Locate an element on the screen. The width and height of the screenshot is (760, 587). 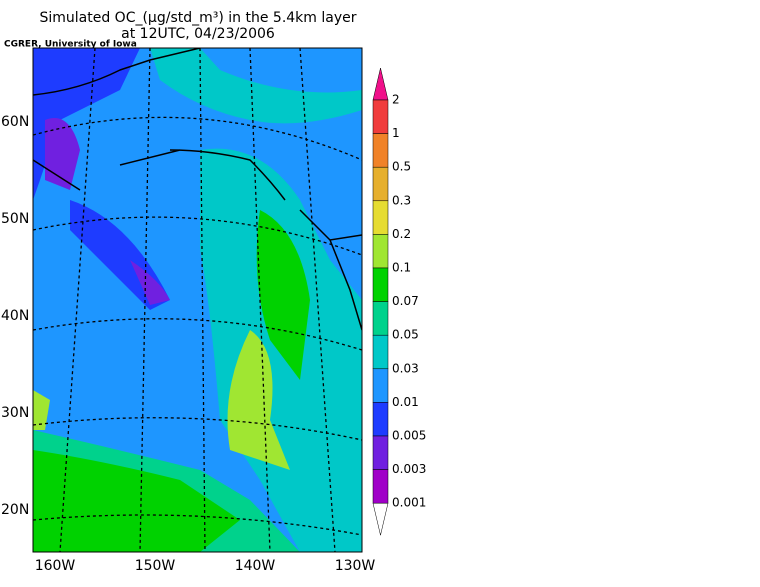
lat-label: 60N is located at coordinates (15, 122).